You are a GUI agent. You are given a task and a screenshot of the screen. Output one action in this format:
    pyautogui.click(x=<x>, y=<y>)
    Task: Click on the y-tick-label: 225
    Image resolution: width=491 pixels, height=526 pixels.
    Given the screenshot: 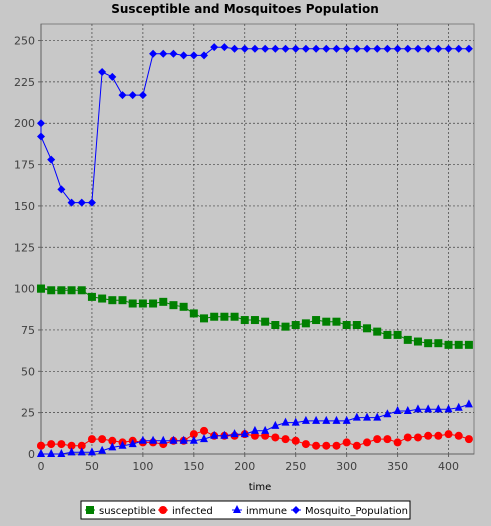 What is the action you would take?
    pyautogui.click(x=24, y=82)
    